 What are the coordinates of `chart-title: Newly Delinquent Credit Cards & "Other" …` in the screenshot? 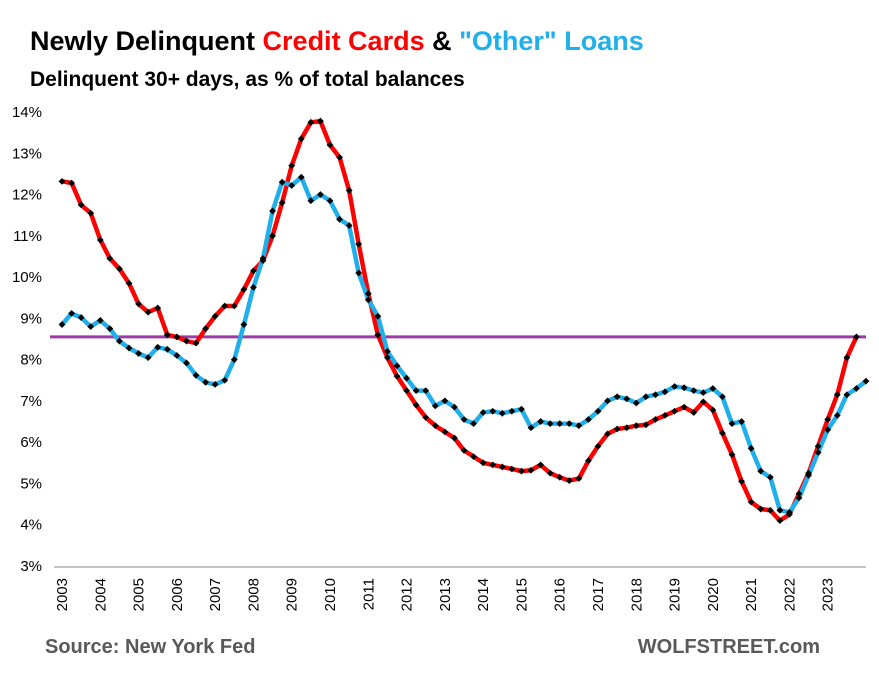 It's located at (337, 41).